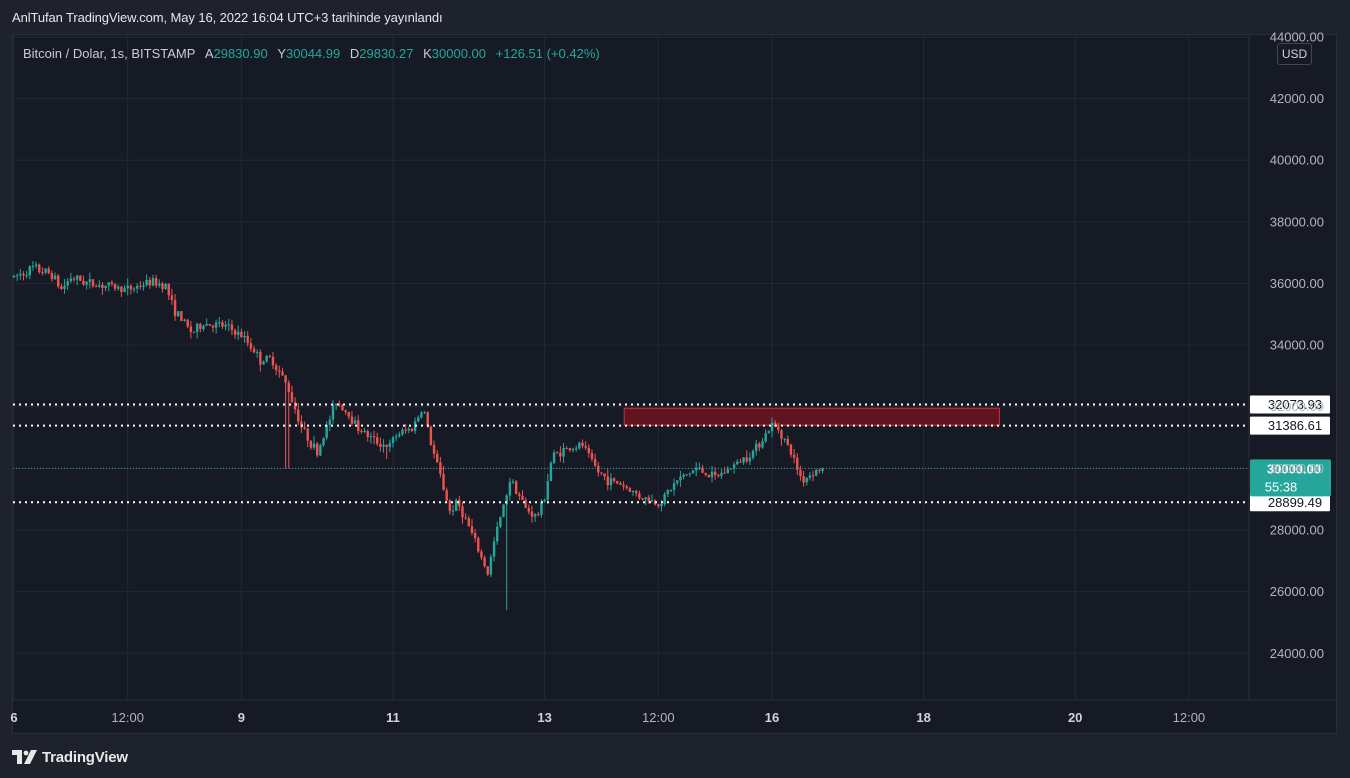 The width and height of the screenshot is (1350, 778). What do you see at coordinates (811, 416) in the screenshot?
I see `resistance-zone` at bounding box center [811, 416].